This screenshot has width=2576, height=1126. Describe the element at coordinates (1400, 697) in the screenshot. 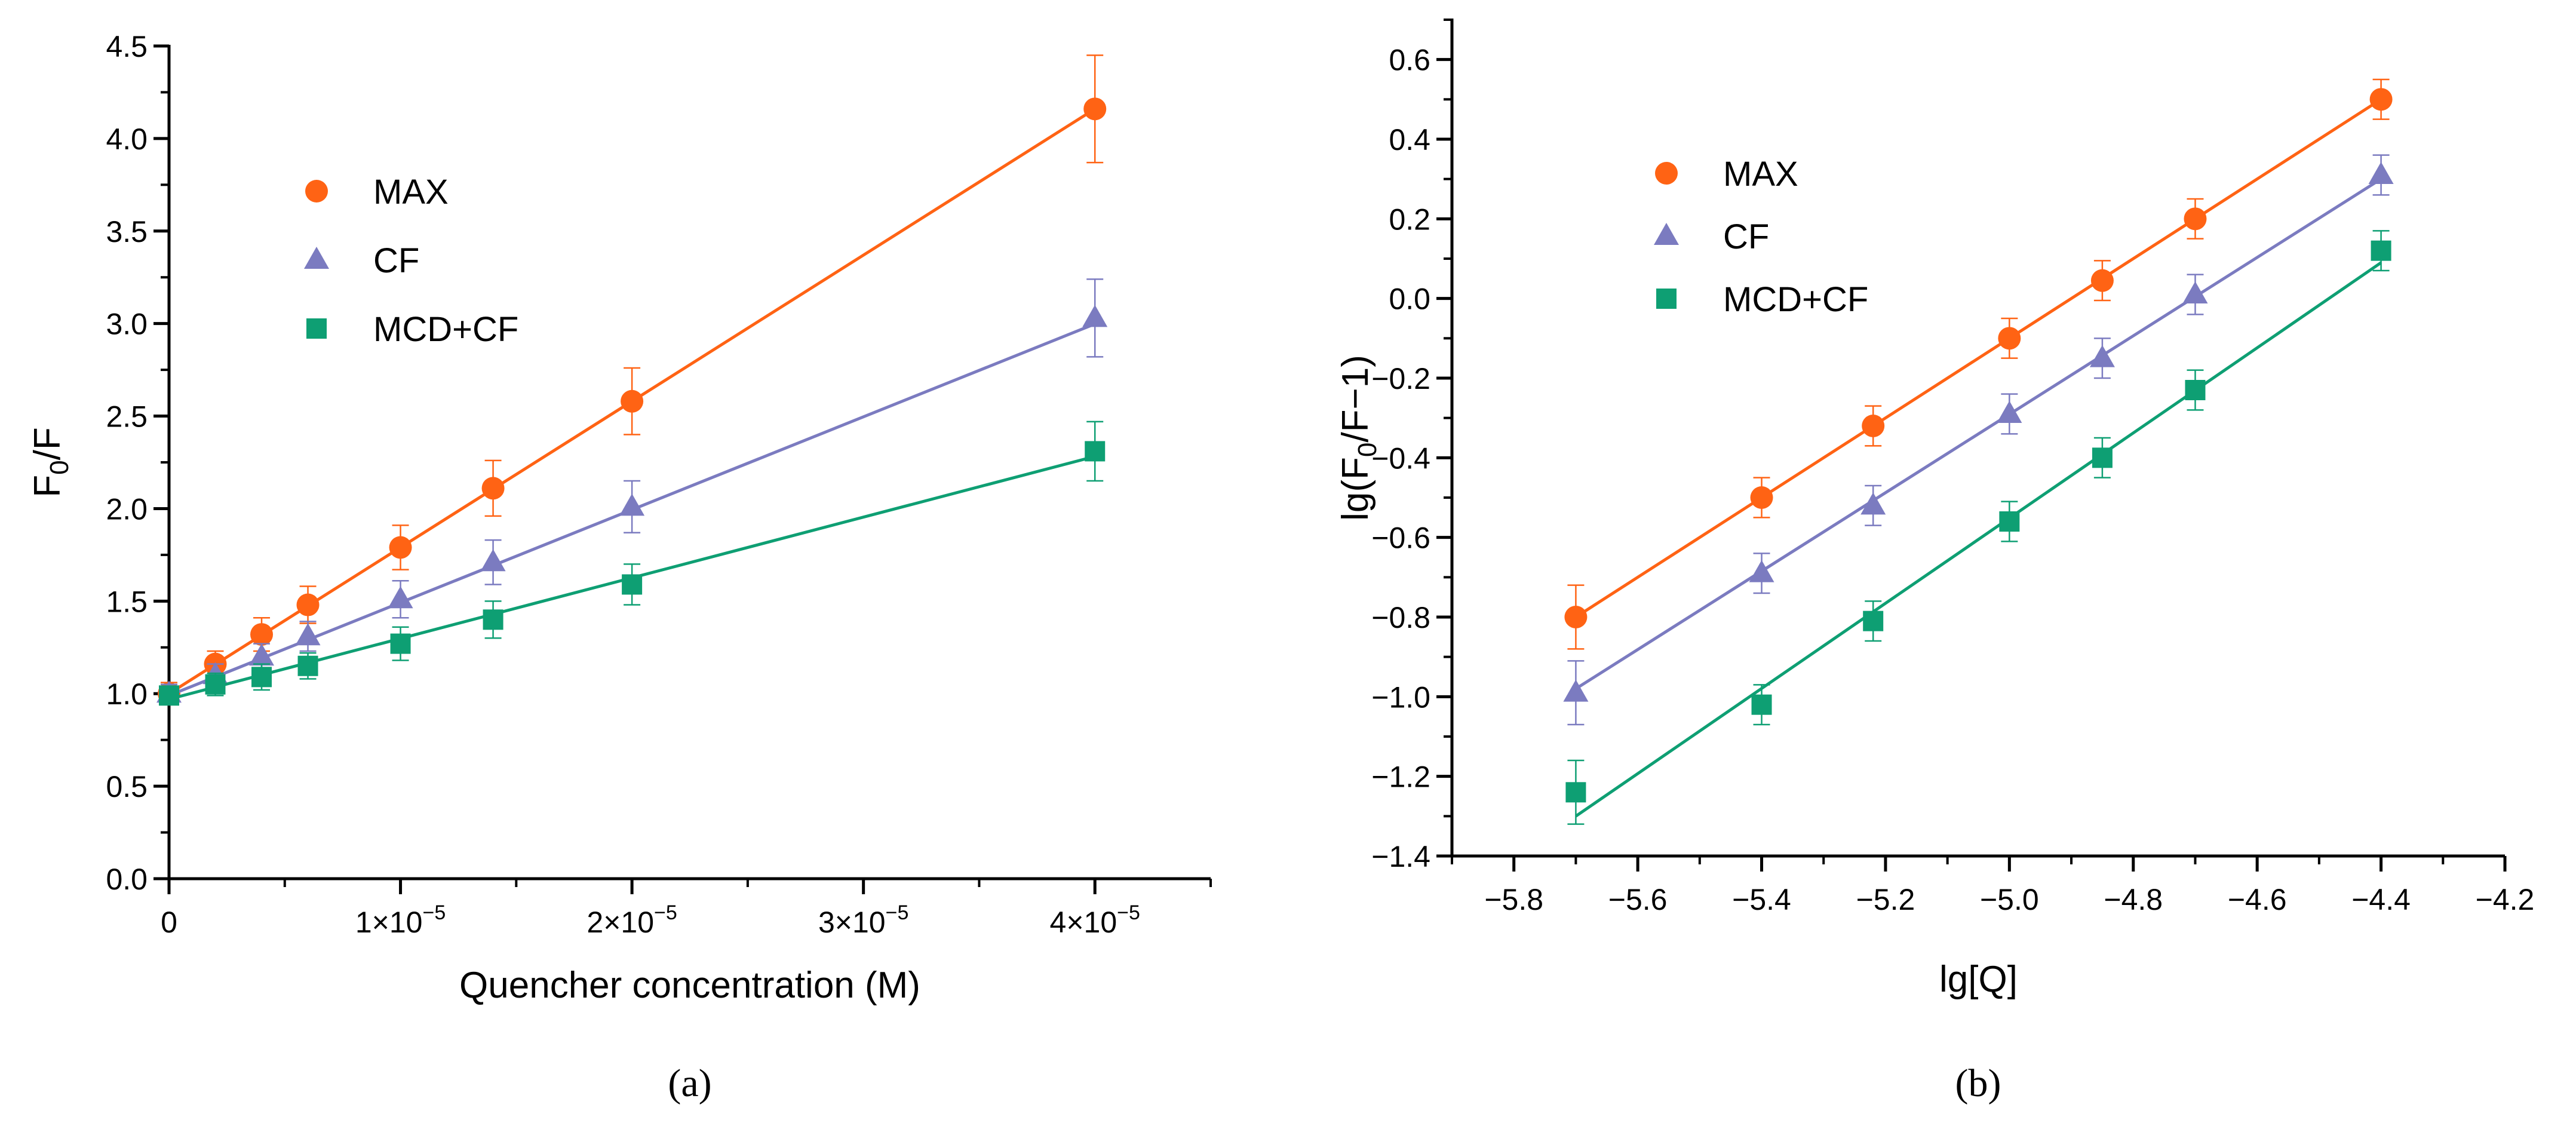

I see `y-tick-label: −1.0` at that location.